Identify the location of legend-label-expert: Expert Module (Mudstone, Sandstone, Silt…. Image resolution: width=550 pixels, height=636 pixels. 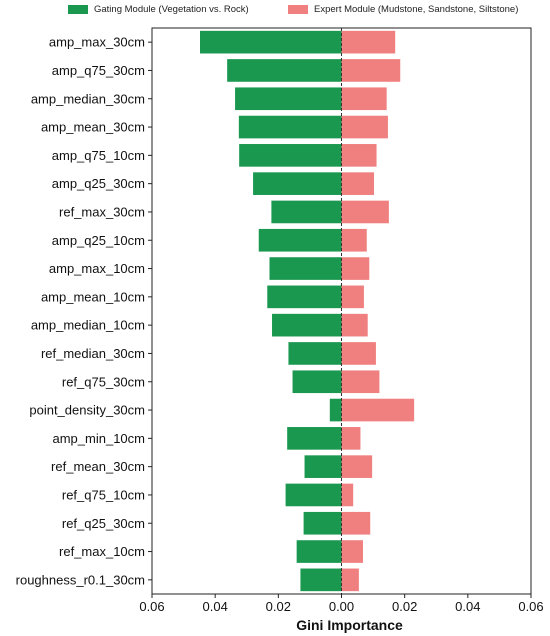
(416, 9).